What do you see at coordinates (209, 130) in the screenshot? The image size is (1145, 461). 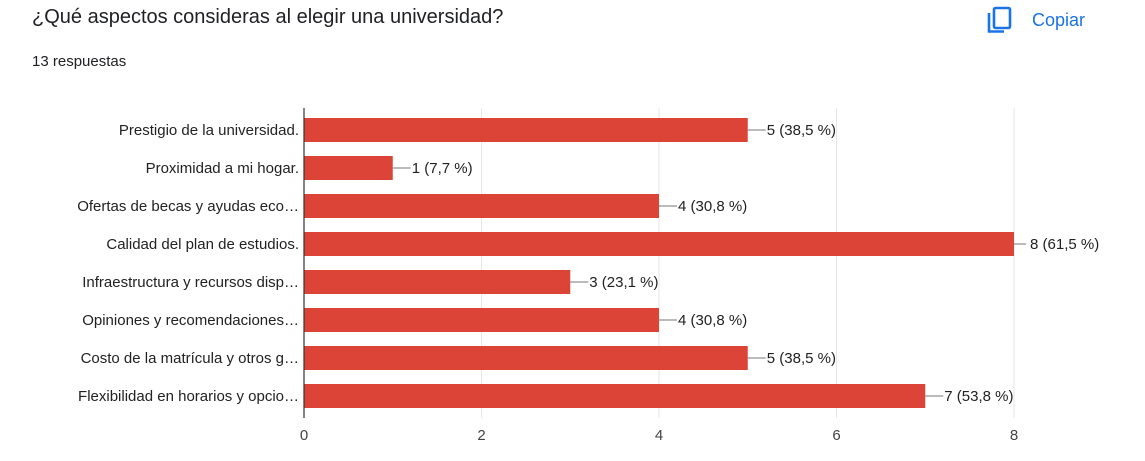 I see `category-label: Prestigio de la universidad.` at bounding box center [209, 130].